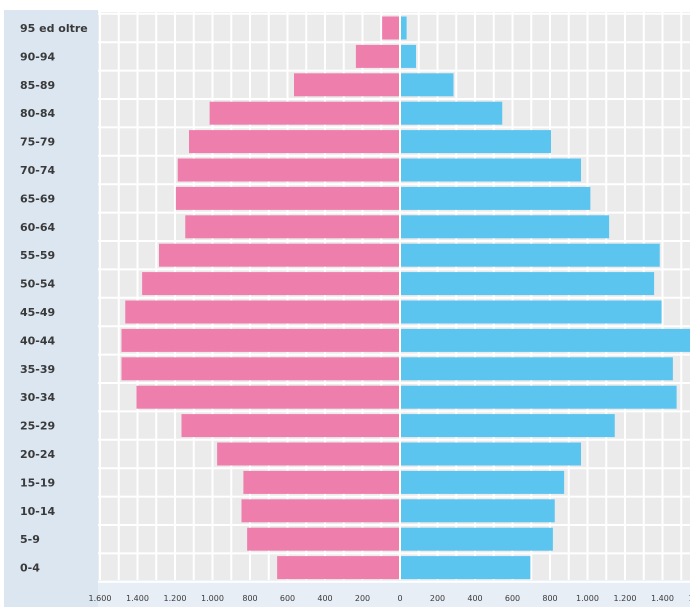  Describe the element at coordinates (37, 142) in the screenshot. I see `category-label: 75-79` at that location.